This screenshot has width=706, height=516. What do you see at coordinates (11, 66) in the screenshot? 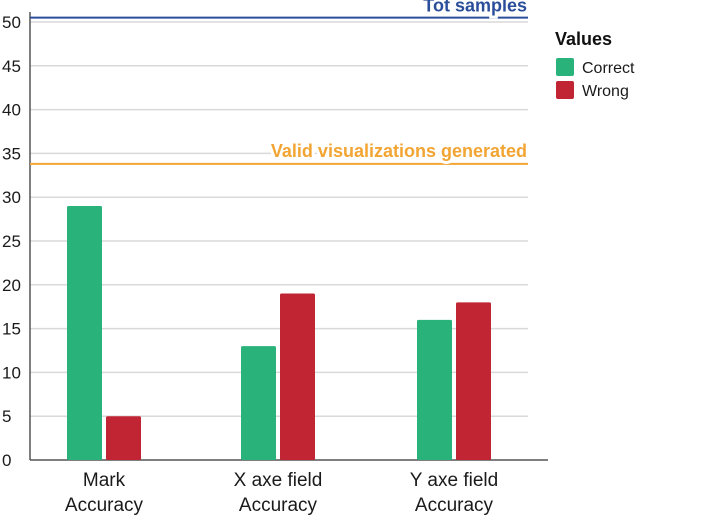
I see `y-tick-label: 45` at bounding box center [11, 66].